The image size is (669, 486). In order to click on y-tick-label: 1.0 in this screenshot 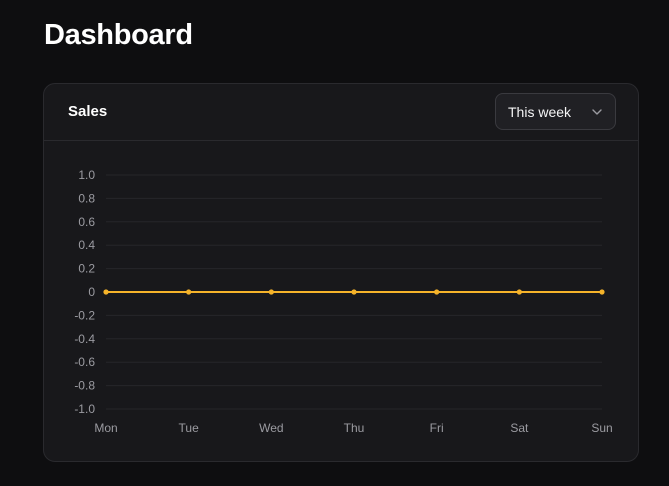, I will do `click(86, 175)`.